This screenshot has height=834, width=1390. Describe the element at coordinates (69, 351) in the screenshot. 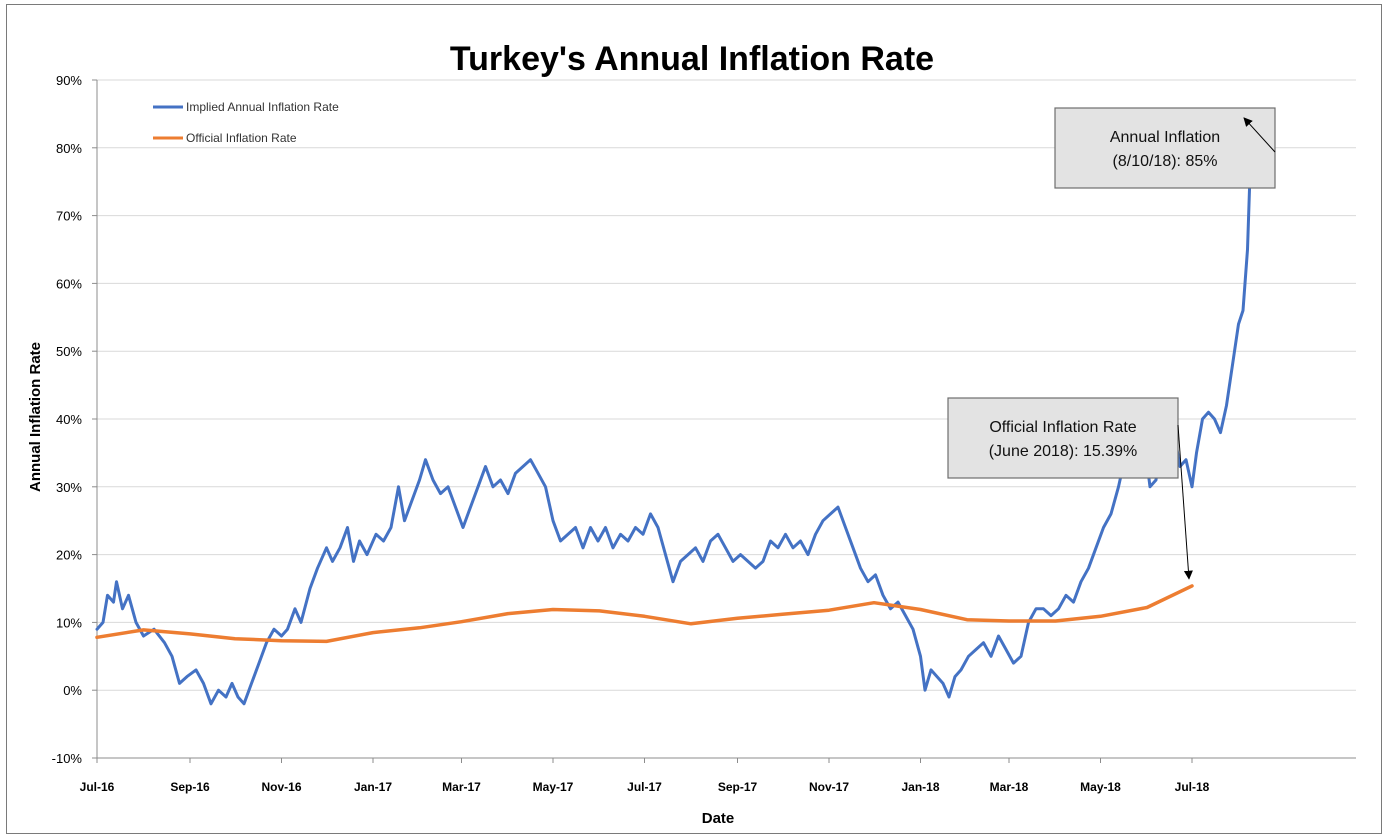

I see `y-tick-label: 50%` at that location.